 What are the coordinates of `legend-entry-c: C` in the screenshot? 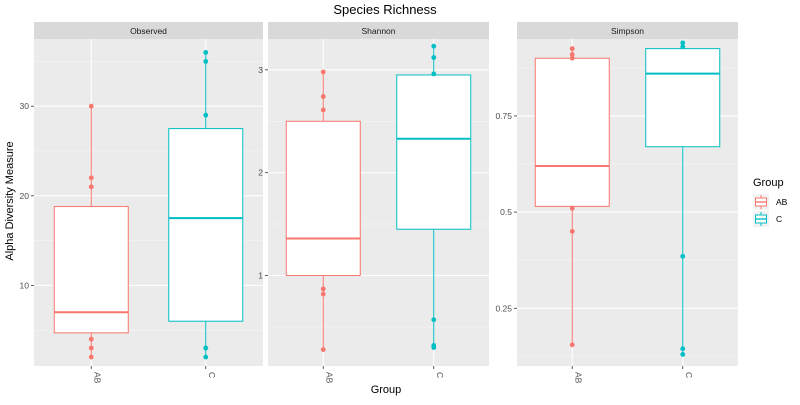 It's located at (767, 219).